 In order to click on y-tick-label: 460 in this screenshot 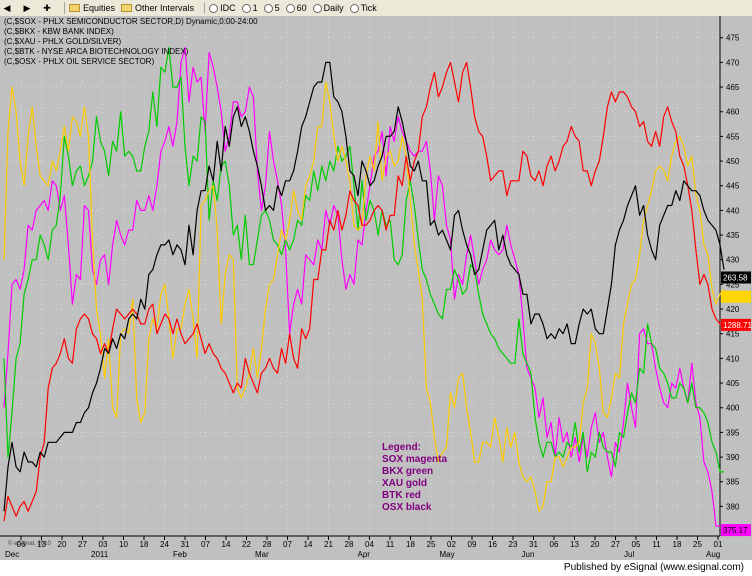, I will do `click(733, 112)`.